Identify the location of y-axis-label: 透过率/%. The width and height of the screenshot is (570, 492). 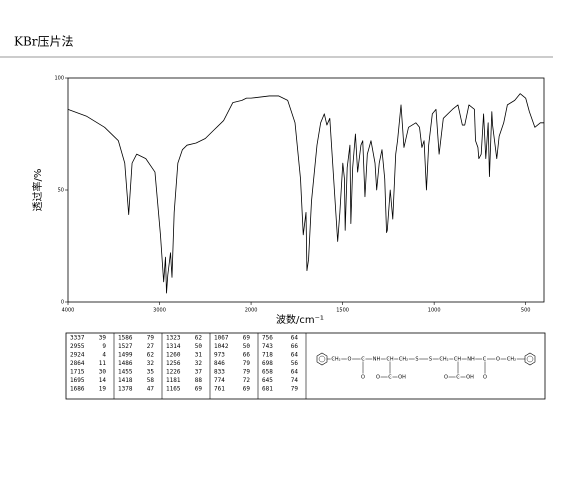
(37, 190).